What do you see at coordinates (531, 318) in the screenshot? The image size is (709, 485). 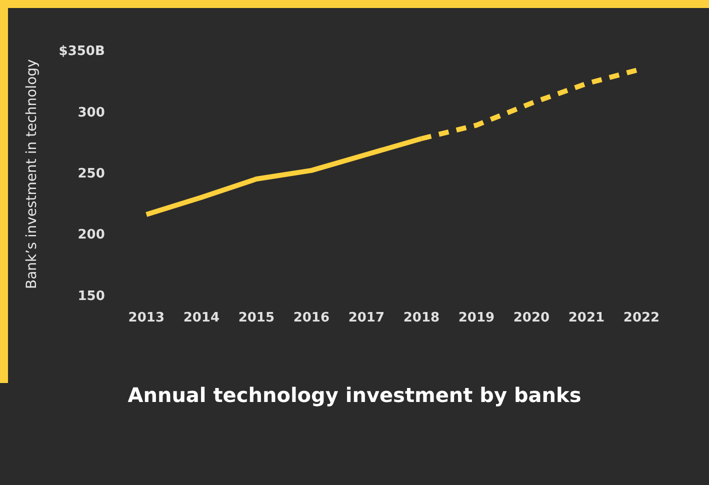 I see `x-tick-label: 2020` at bounding box center [531, 318].